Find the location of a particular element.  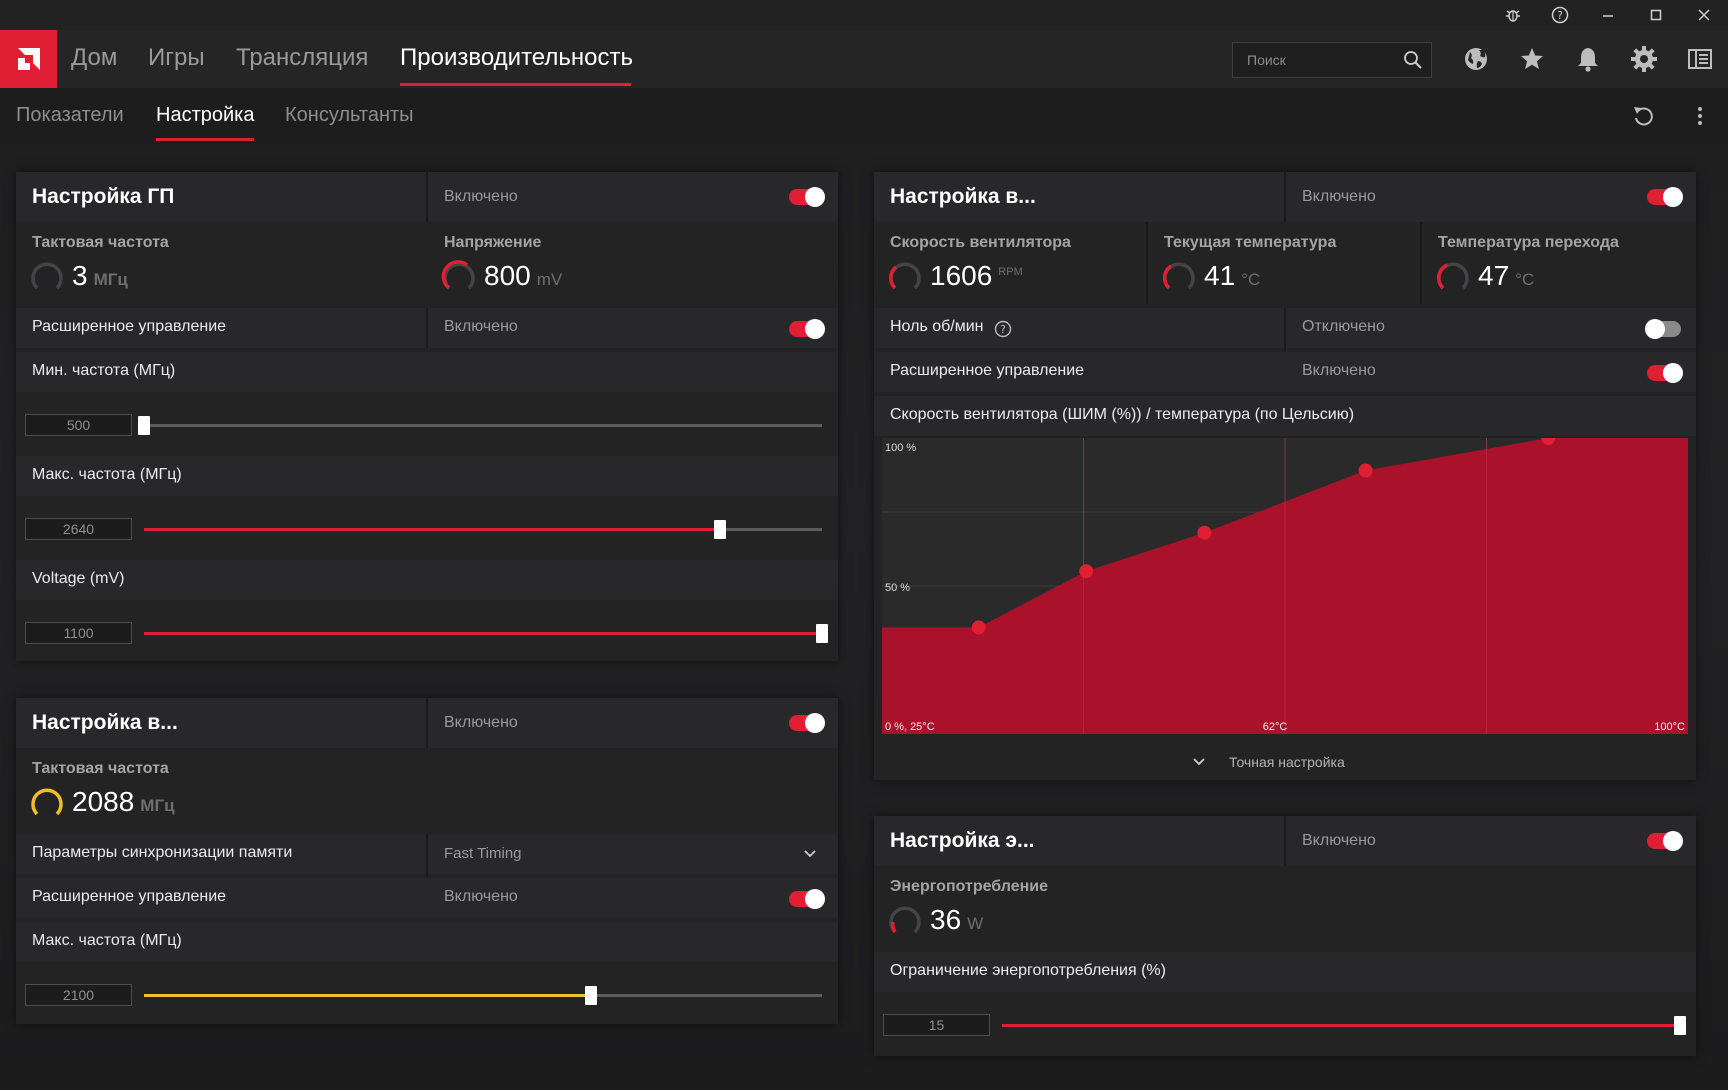

gpu-voltage-gauge is located at coordinates (458, 275).